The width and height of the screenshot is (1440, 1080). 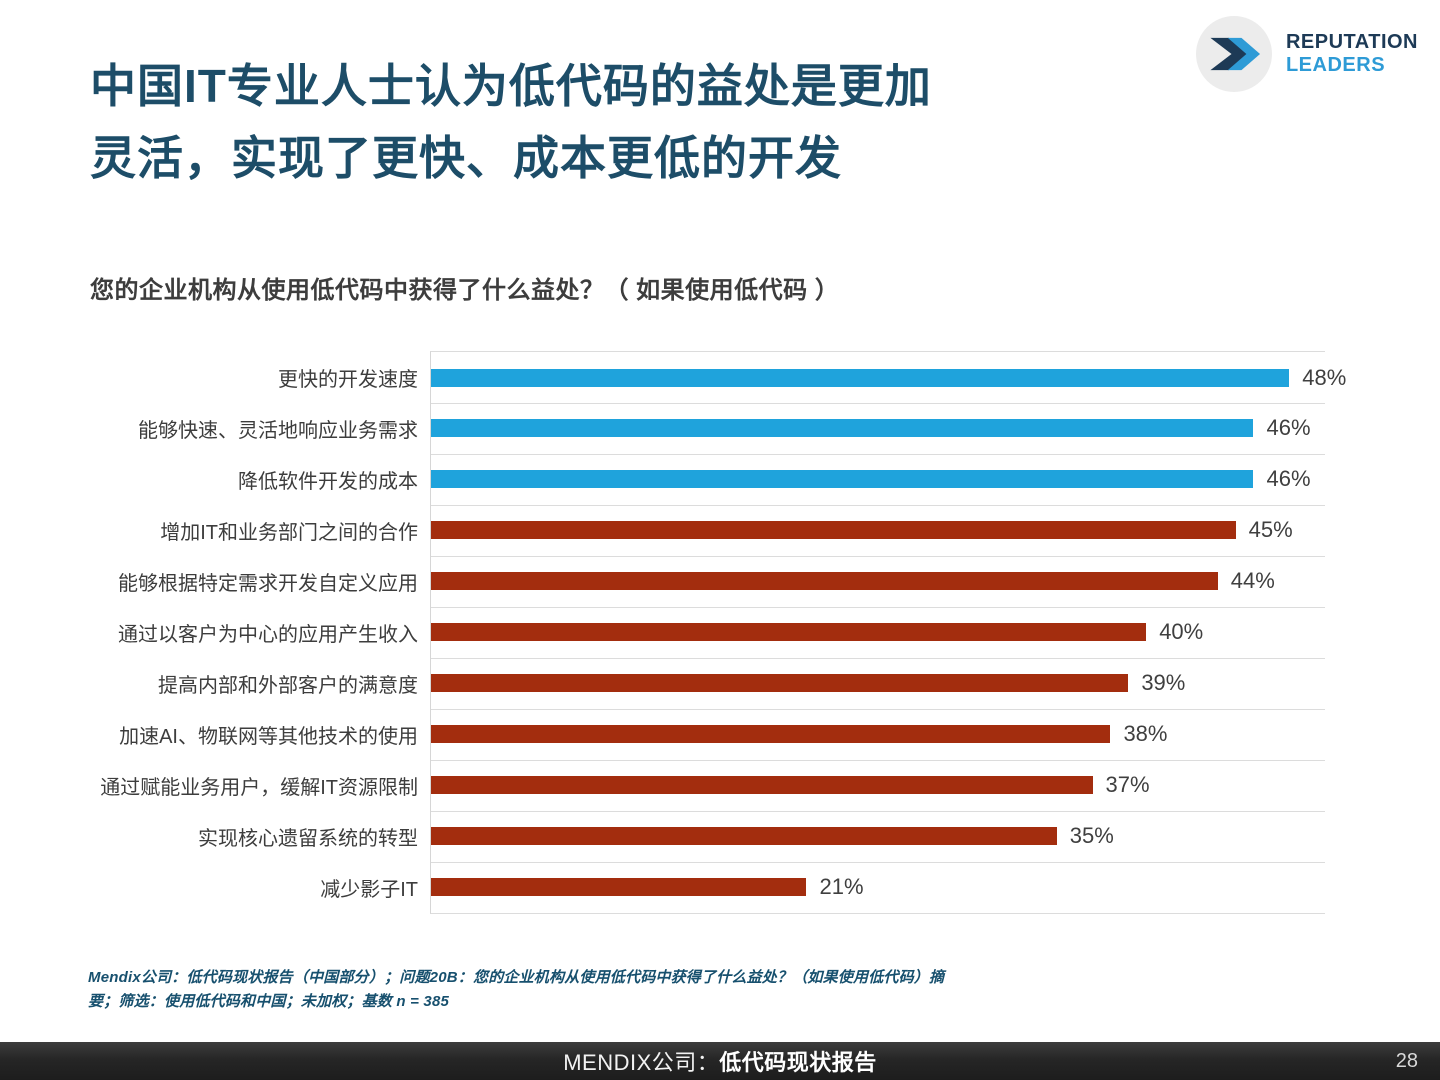 I want to click on category-label: 通过赋能业务用户，缓解IT资源限制, so click(x=259, y=788).